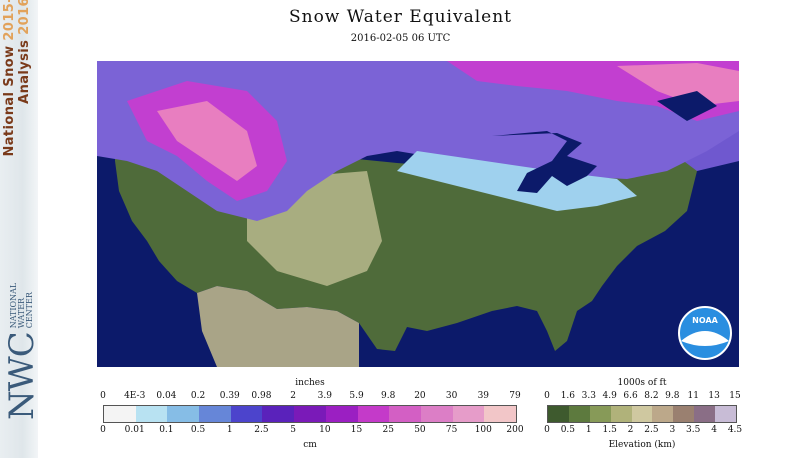 The height and width of the screenshot is (458, 801). What do you see at coordinates (310, 445) in the screenshot?
I see `swe-legend-cm-unit: cm` at bounding box center [310, 445].